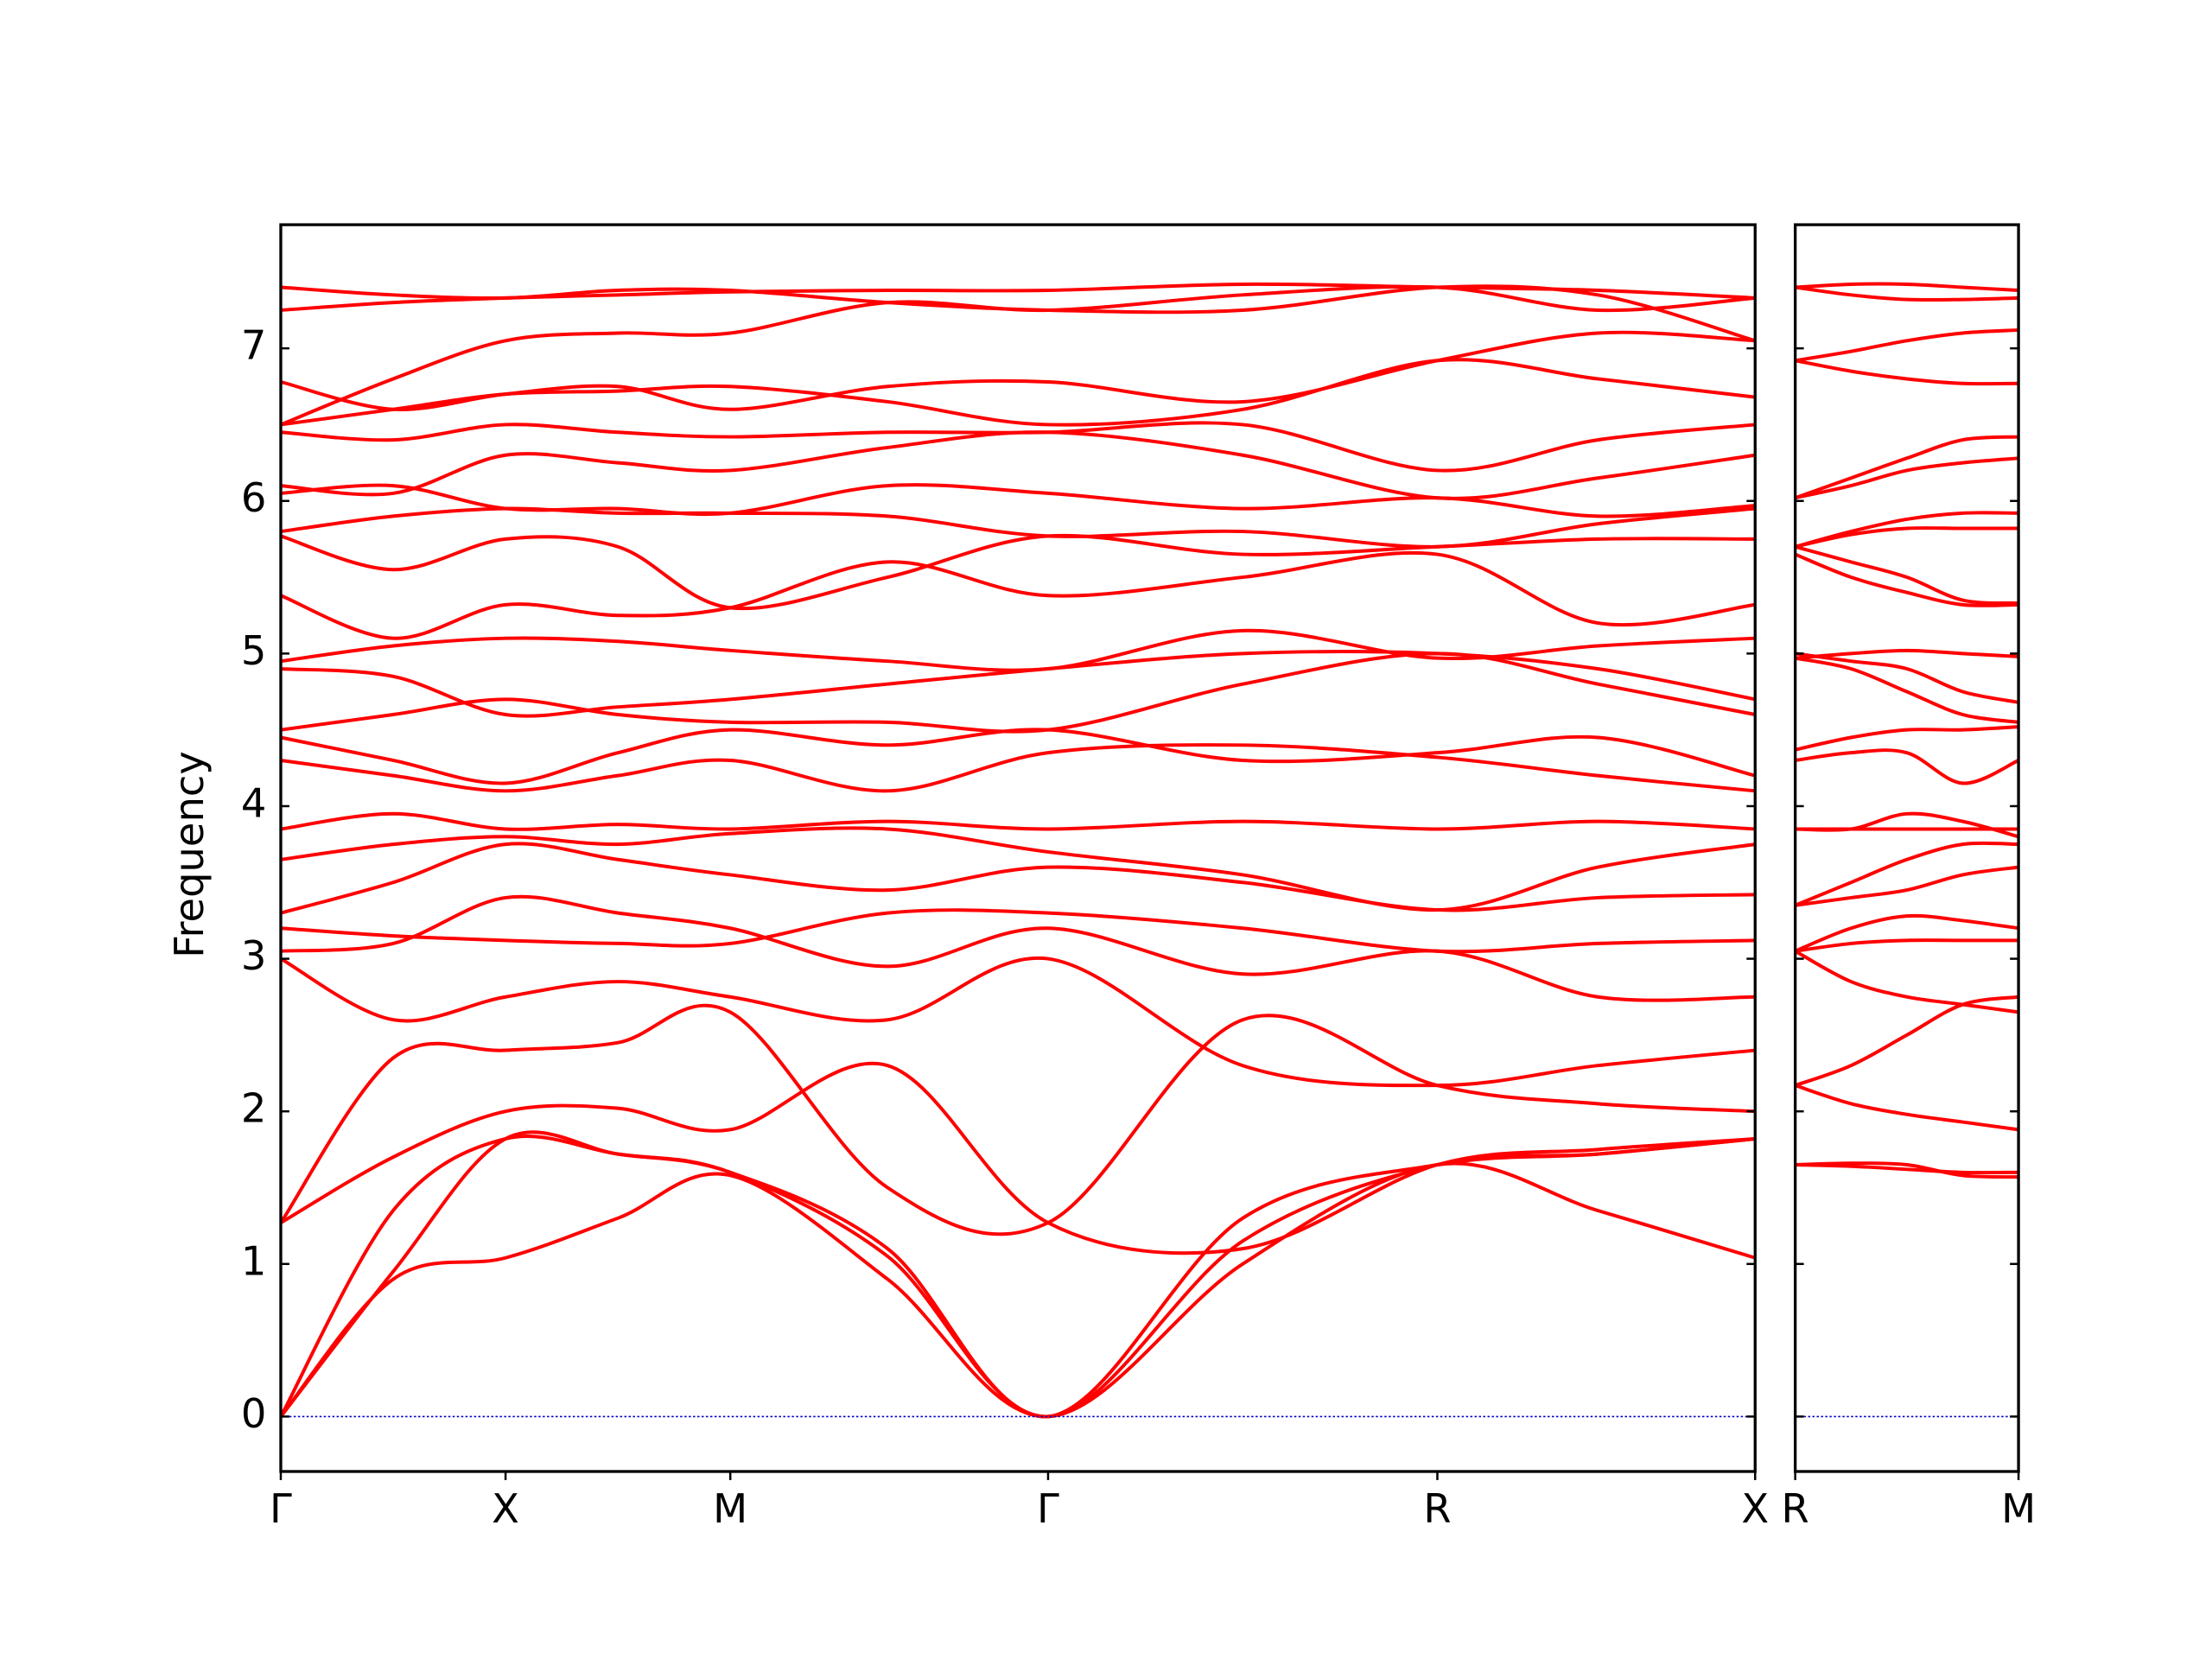 Image resolution: width=2212 pixels, height=1659 pixels. Describe the element at coordinates (254, 1413) in the screenshot. I see `y-tick-label: 0` at that location.